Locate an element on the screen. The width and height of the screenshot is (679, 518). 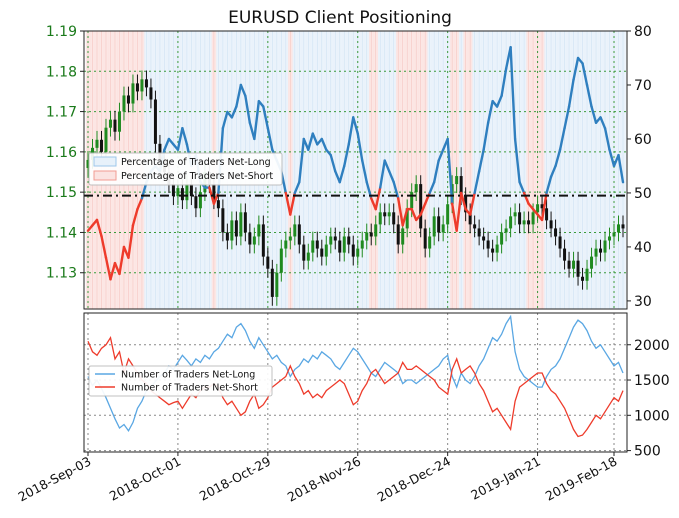
legend-swatch is located at coordinates (105, 161).